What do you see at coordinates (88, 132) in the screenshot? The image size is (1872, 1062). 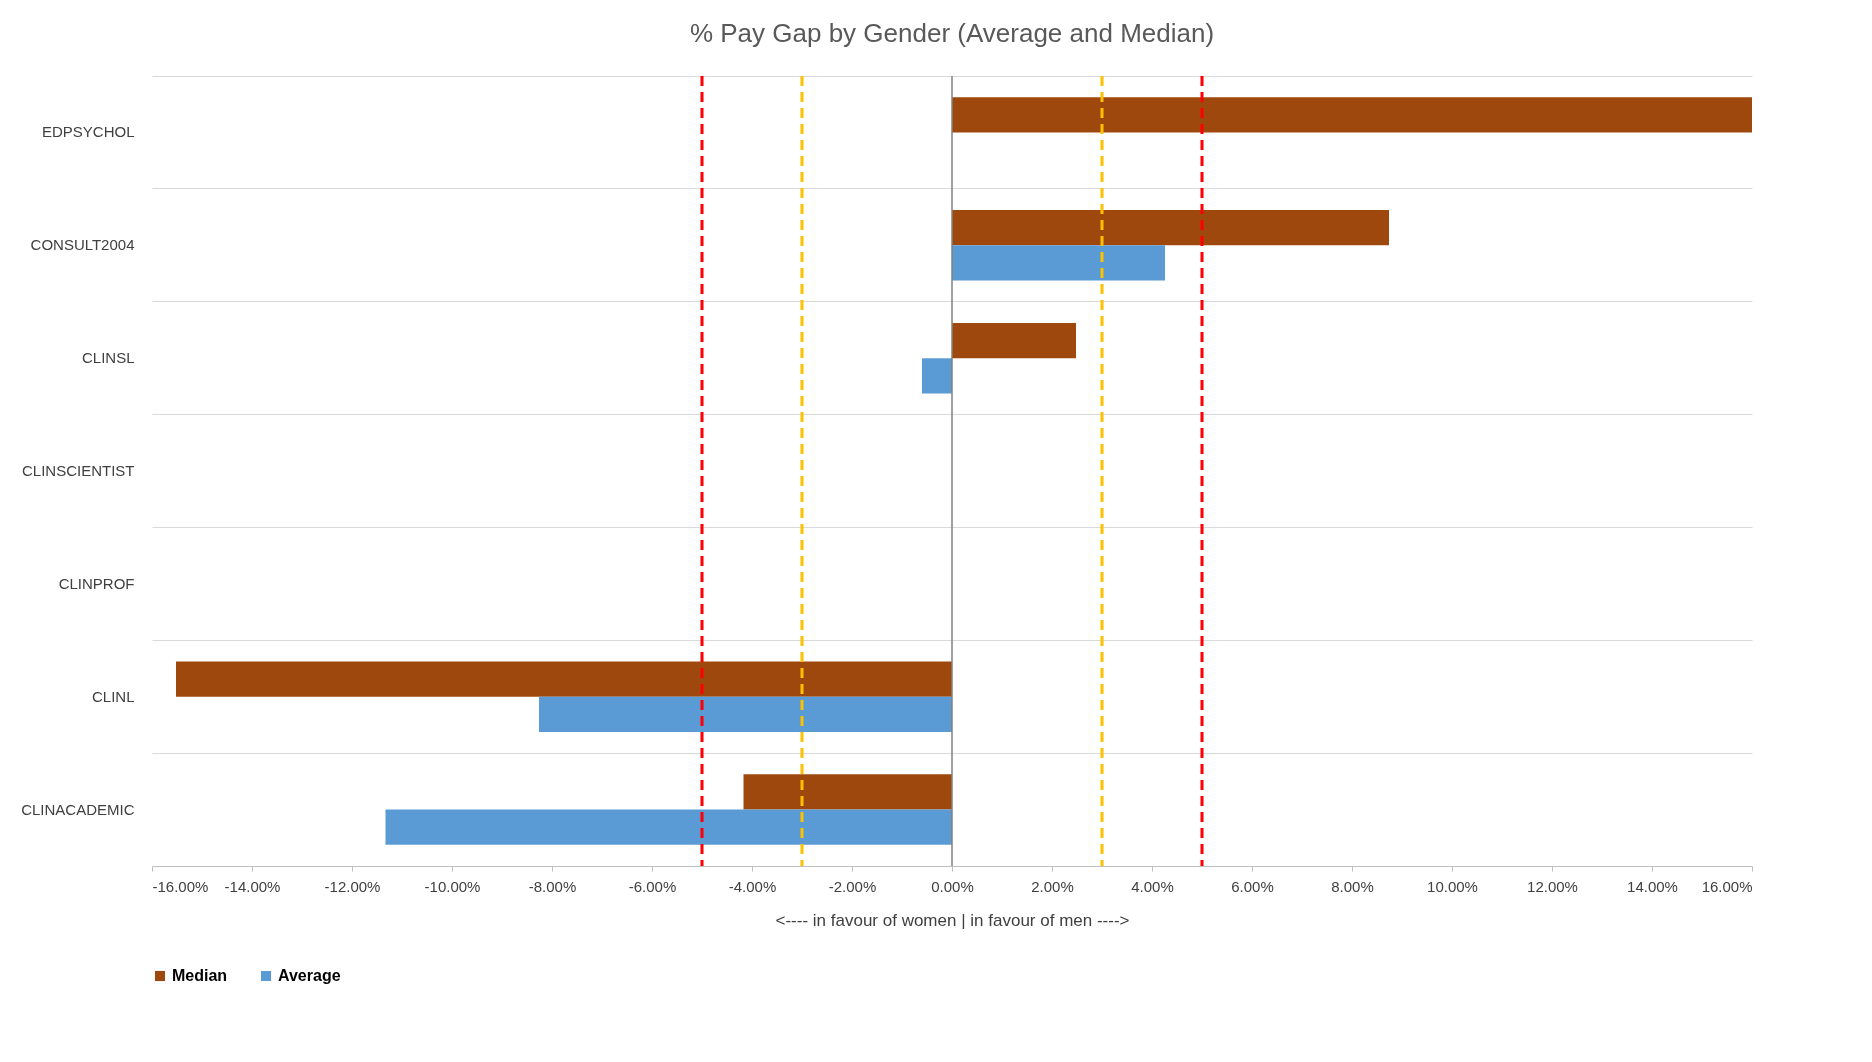 I see `y-tick-label: EDPSYCHOL` at bounding box center [88, 132].